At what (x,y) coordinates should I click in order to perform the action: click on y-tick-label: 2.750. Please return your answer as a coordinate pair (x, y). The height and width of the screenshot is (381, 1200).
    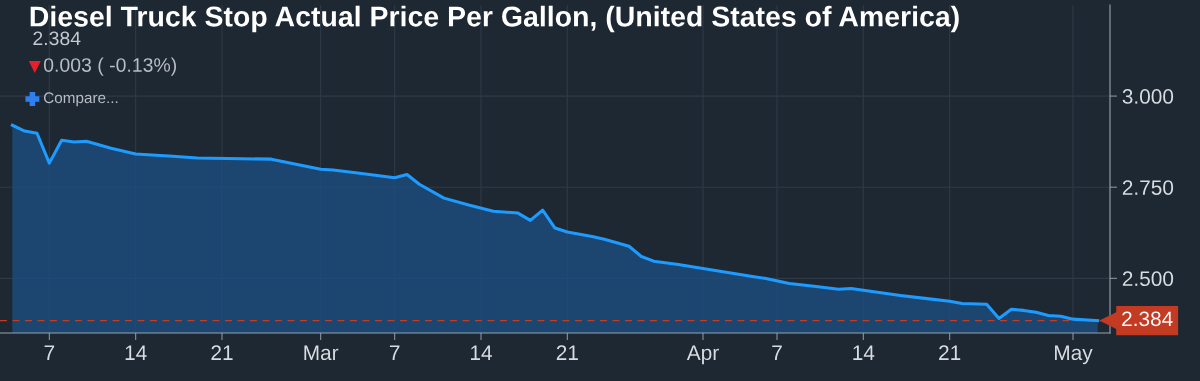
    Looking at the image, I should click on (1148, 187).